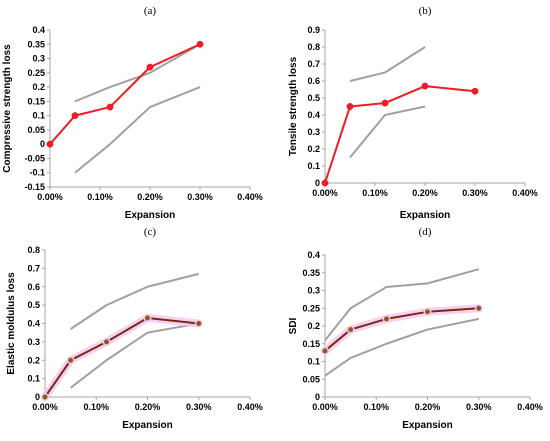 This screenshot has width=550, height=441. I want to click on y-tick-label: 0.8, so click(313, 47).